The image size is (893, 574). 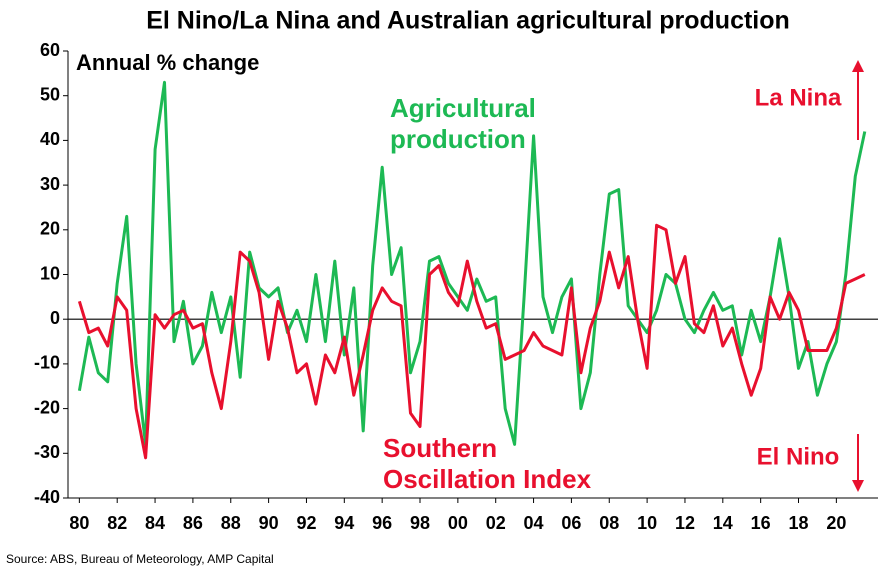 I want to click on x-tick-label: 90, so click(x=269, y=523).